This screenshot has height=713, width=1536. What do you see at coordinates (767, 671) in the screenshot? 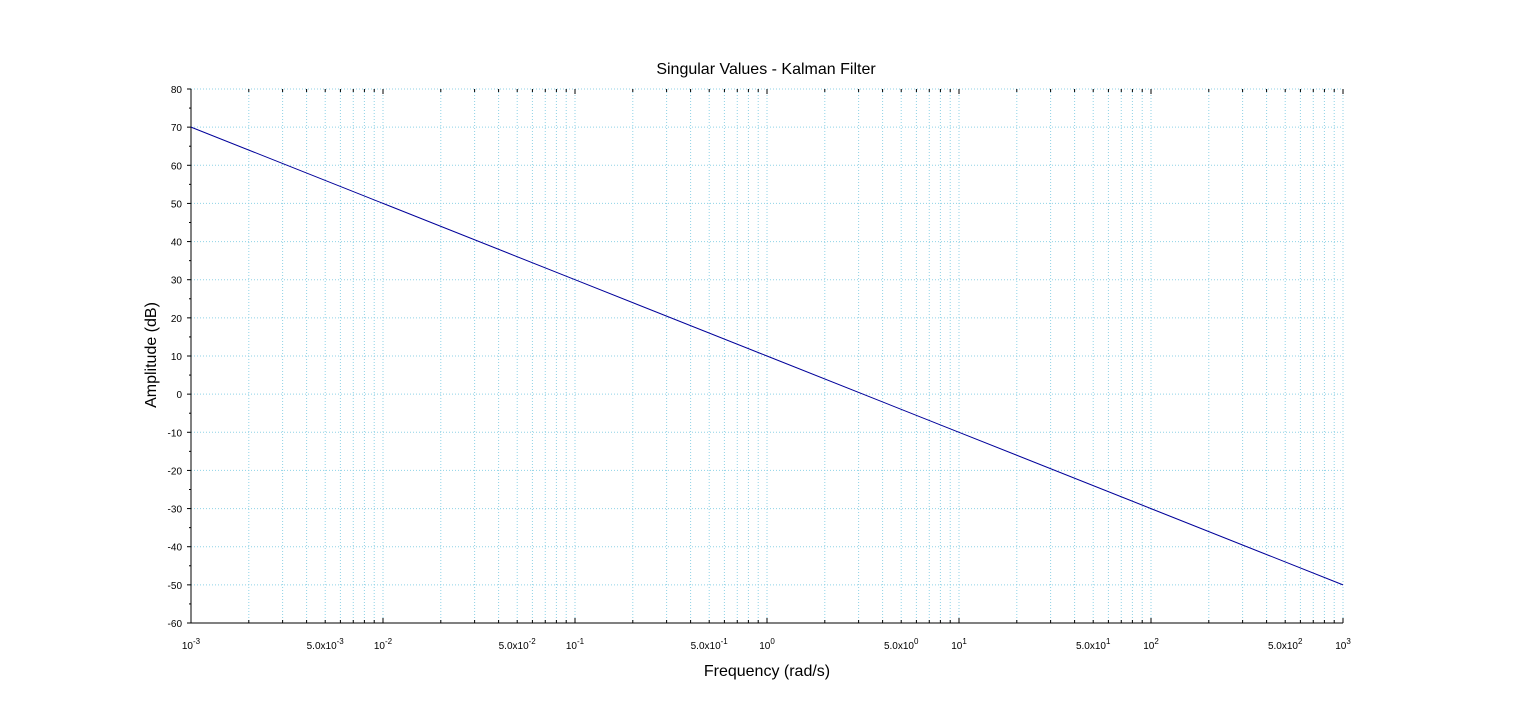
I see `x-axis-label: Frequency (rad/s)` at bounding box center [767, 671].